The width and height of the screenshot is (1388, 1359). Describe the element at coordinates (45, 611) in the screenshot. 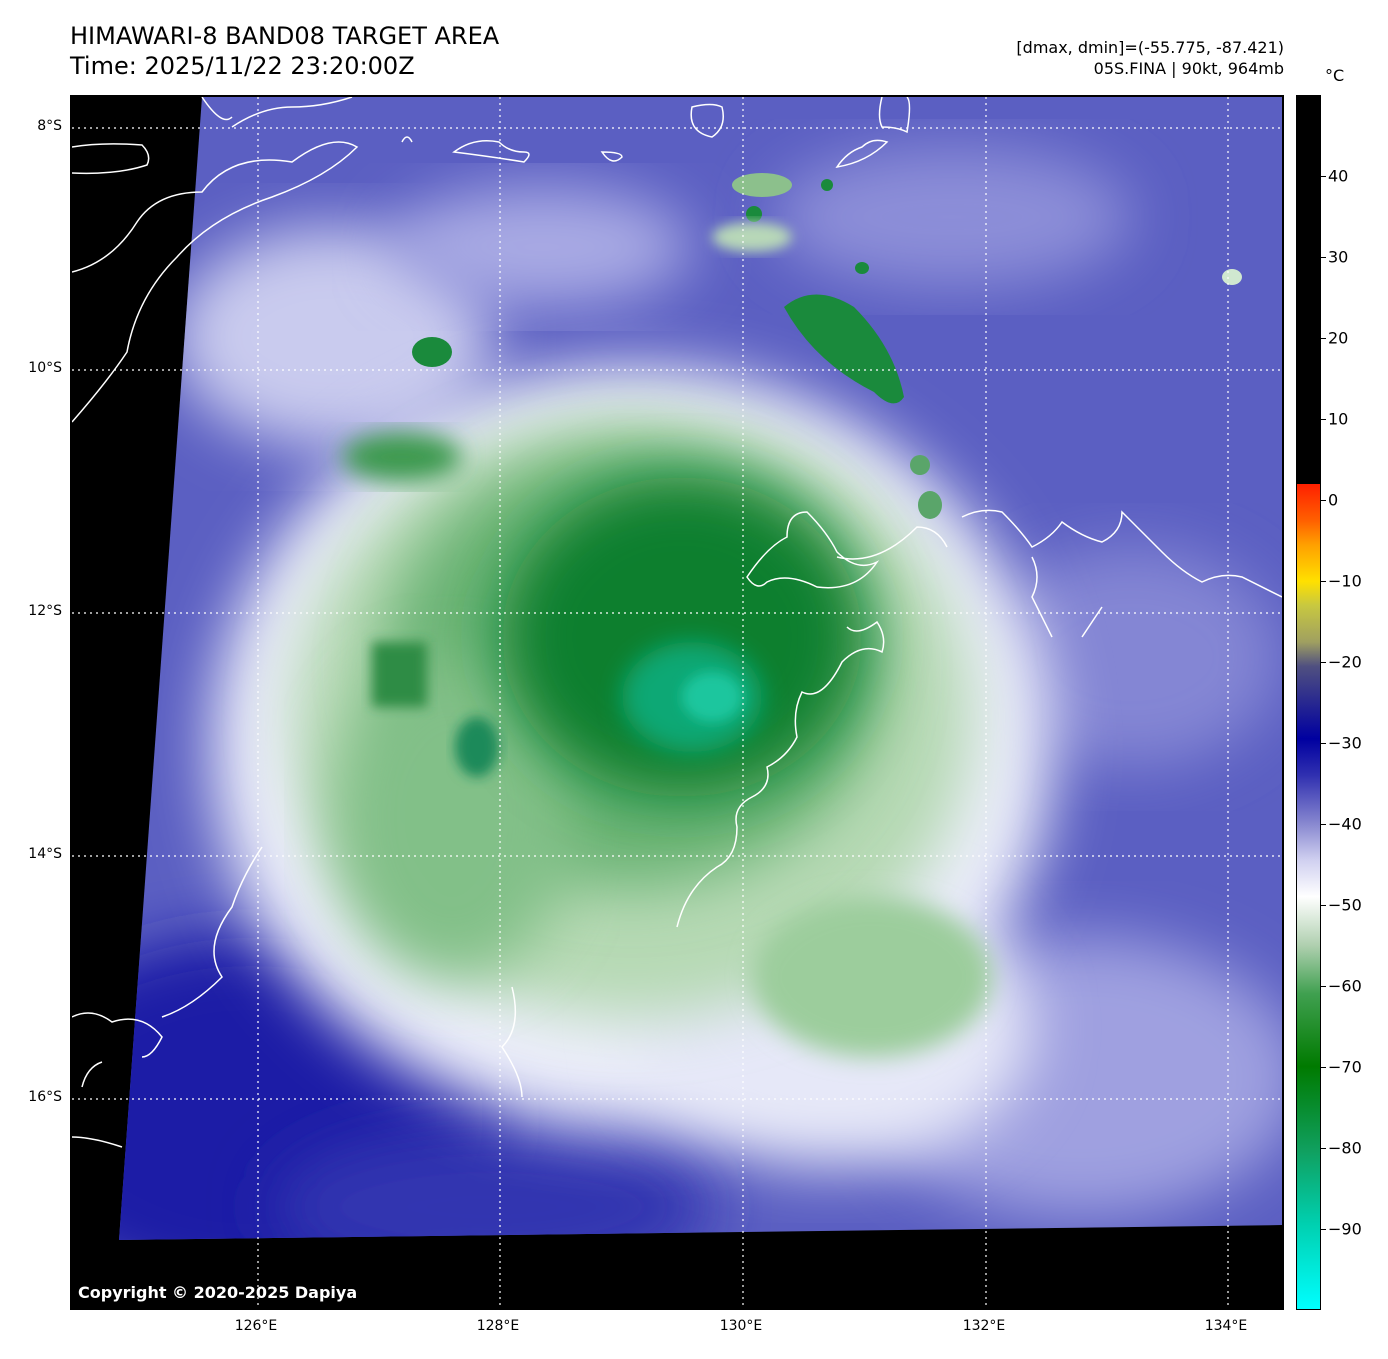

I see `lat-label-12s: 12°S` at that location.